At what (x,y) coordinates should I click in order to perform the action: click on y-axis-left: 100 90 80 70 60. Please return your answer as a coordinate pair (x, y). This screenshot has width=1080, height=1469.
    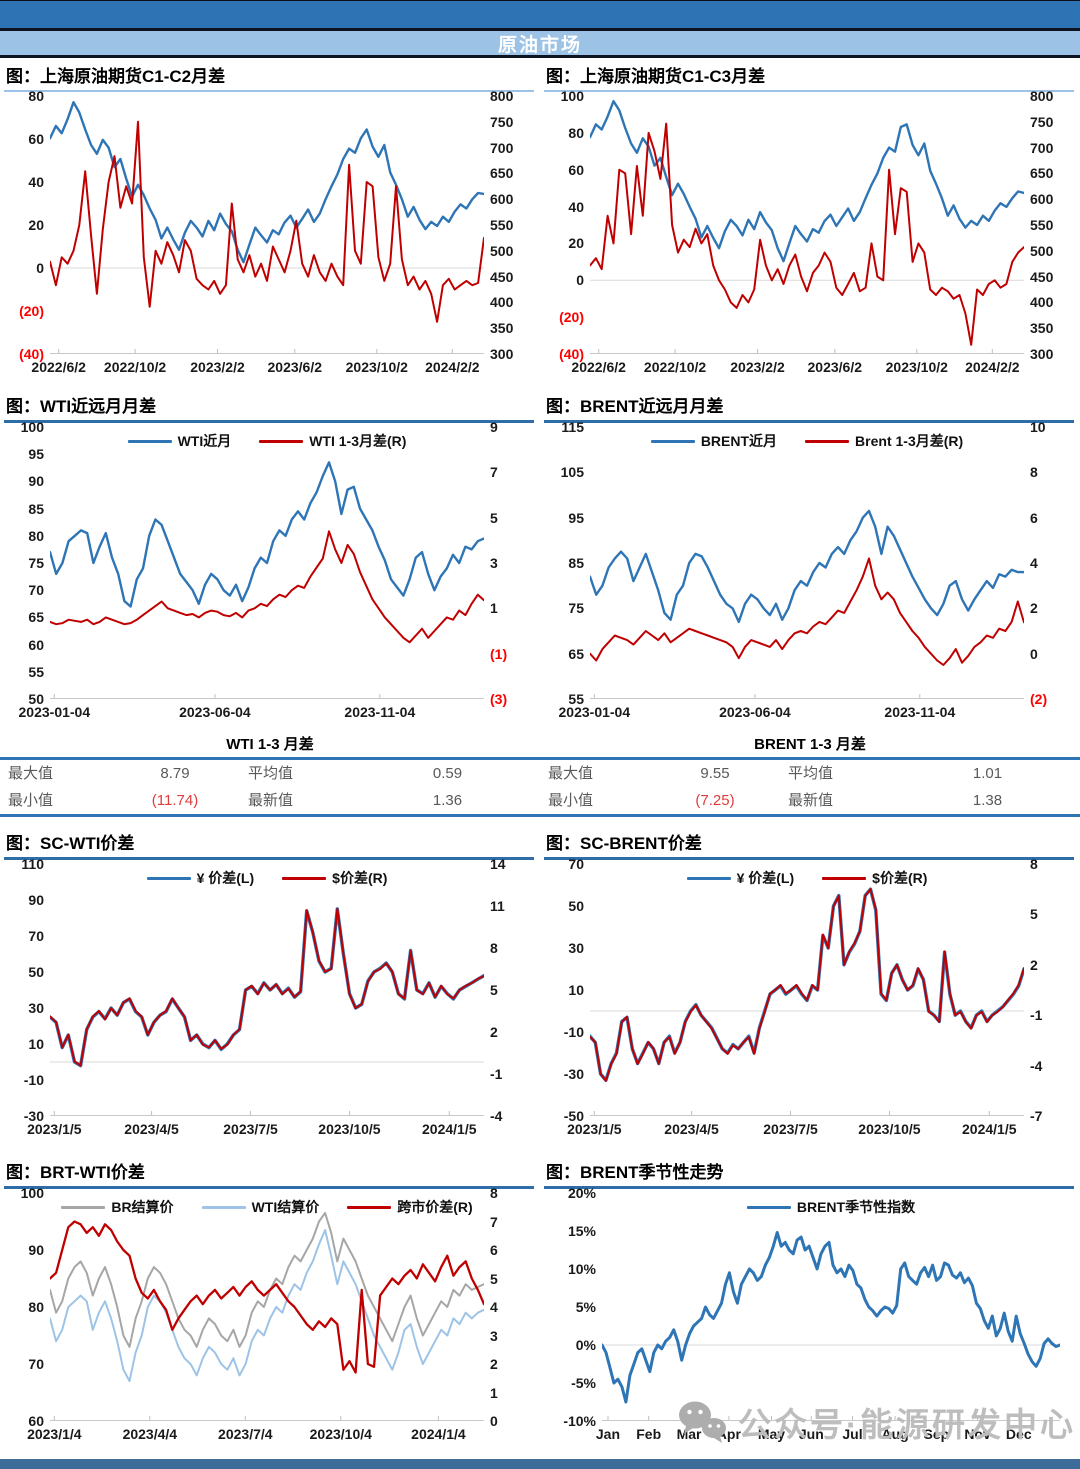
    Looking at the image, I should click on (27, 1307).